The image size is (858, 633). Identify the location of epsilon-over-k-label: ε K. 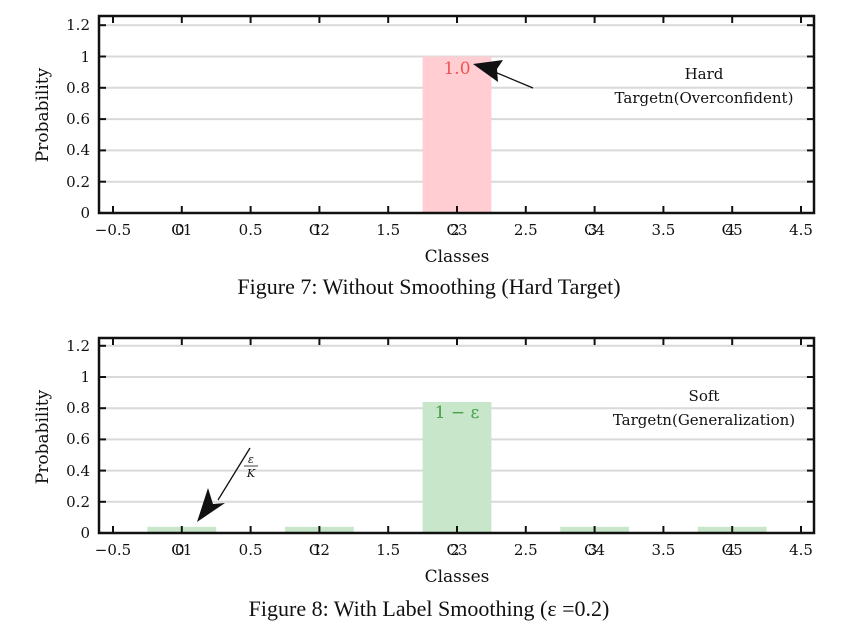
(251, 466).